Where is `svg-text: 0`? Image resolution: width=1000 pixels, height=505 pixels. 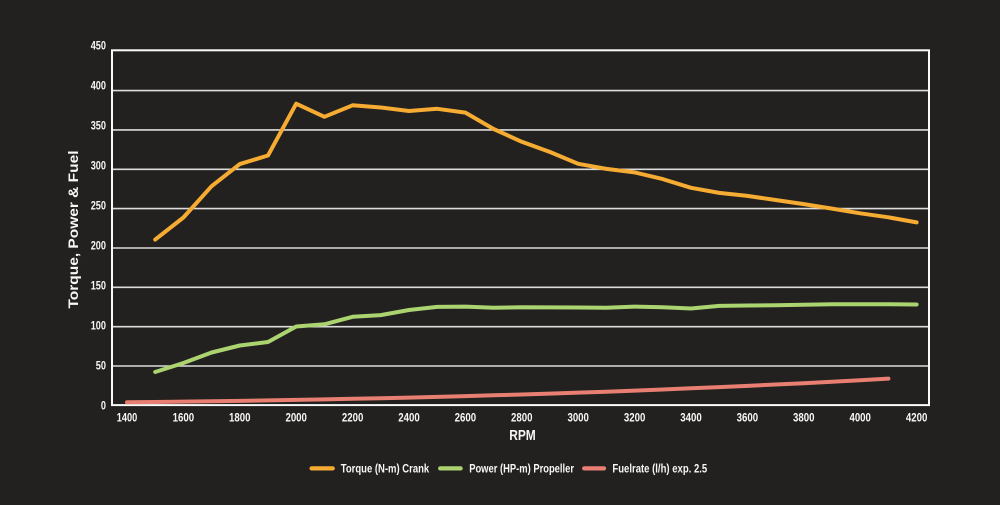
svg-text: 0 is located at coordinates (103, 405).